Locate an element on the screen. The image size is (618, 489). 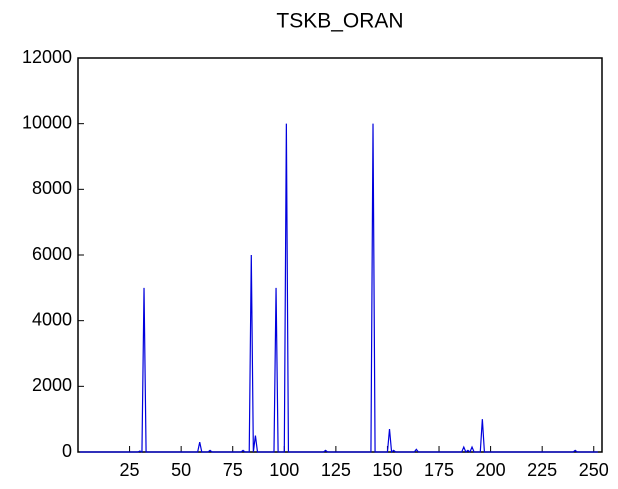
x-tick-label: 200 is located at coordinates (491, 470).